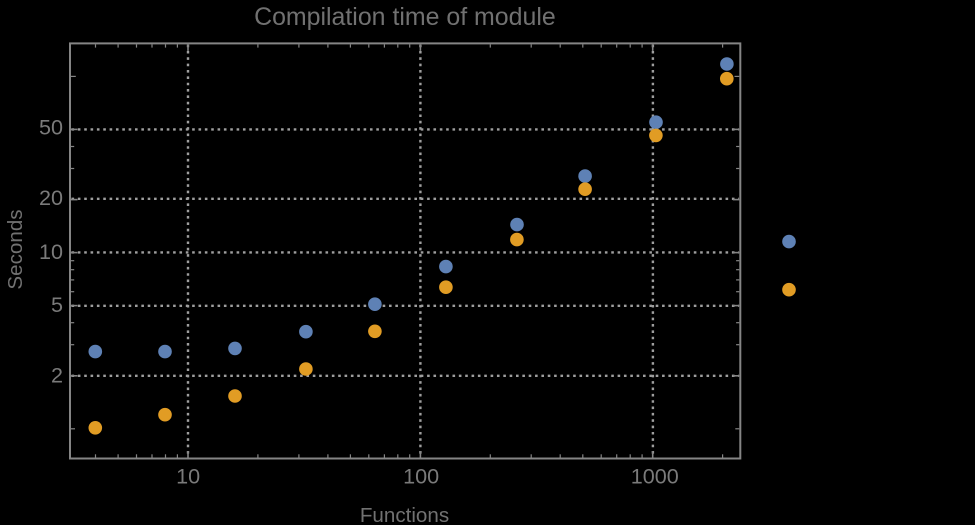 The image size is (975, 525). I want to click on svg-text: 20, so click(51, 197).